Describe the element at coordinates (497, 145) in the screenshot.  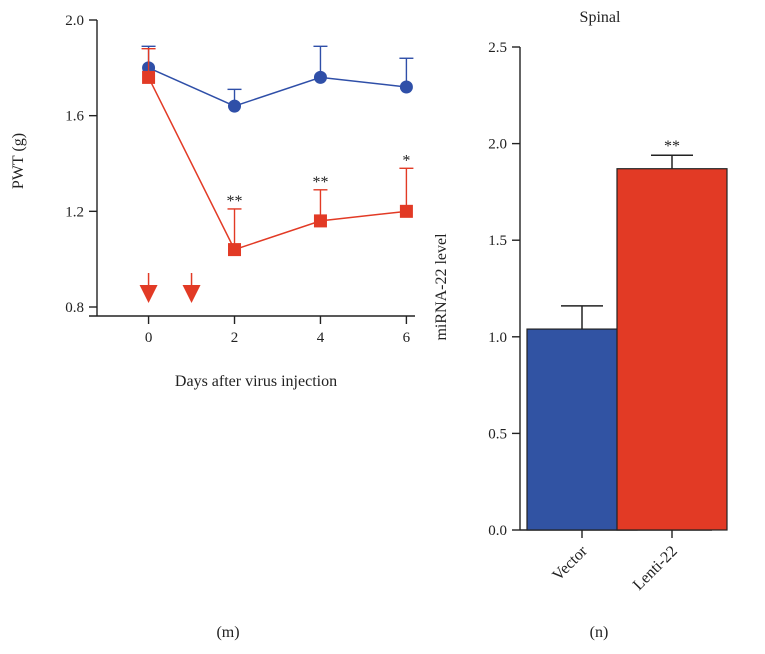
I see `mirna-y-tick-label: 2.0` at that location.